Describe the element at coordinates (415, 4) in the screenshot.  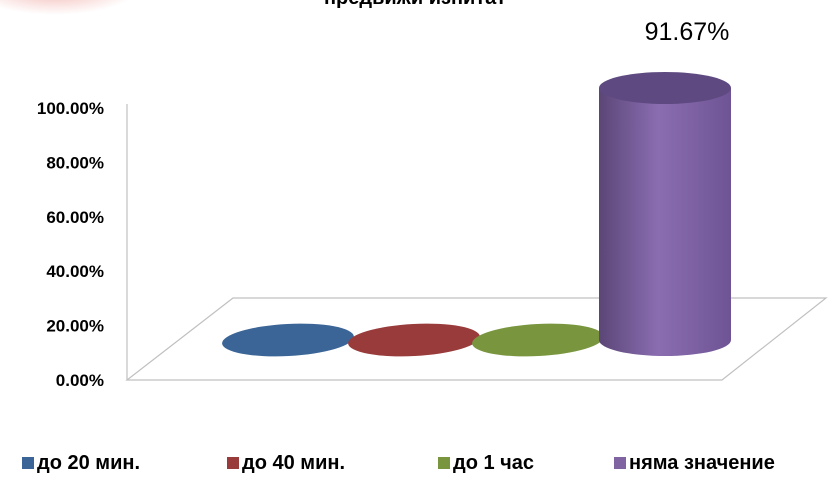
I see `chart-title: предвижи изпитат` at that location.